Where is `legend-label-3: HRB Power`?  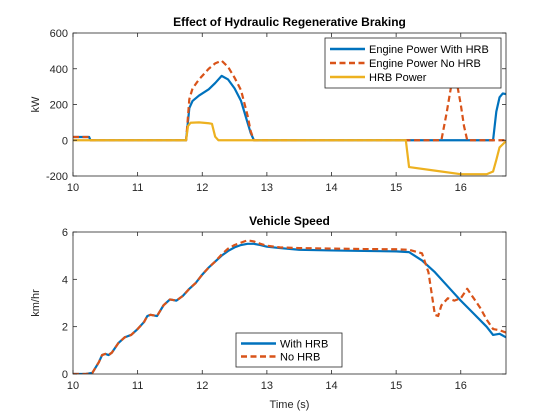
legend-label-3: HRB Power is located at coordinates (398, 78).